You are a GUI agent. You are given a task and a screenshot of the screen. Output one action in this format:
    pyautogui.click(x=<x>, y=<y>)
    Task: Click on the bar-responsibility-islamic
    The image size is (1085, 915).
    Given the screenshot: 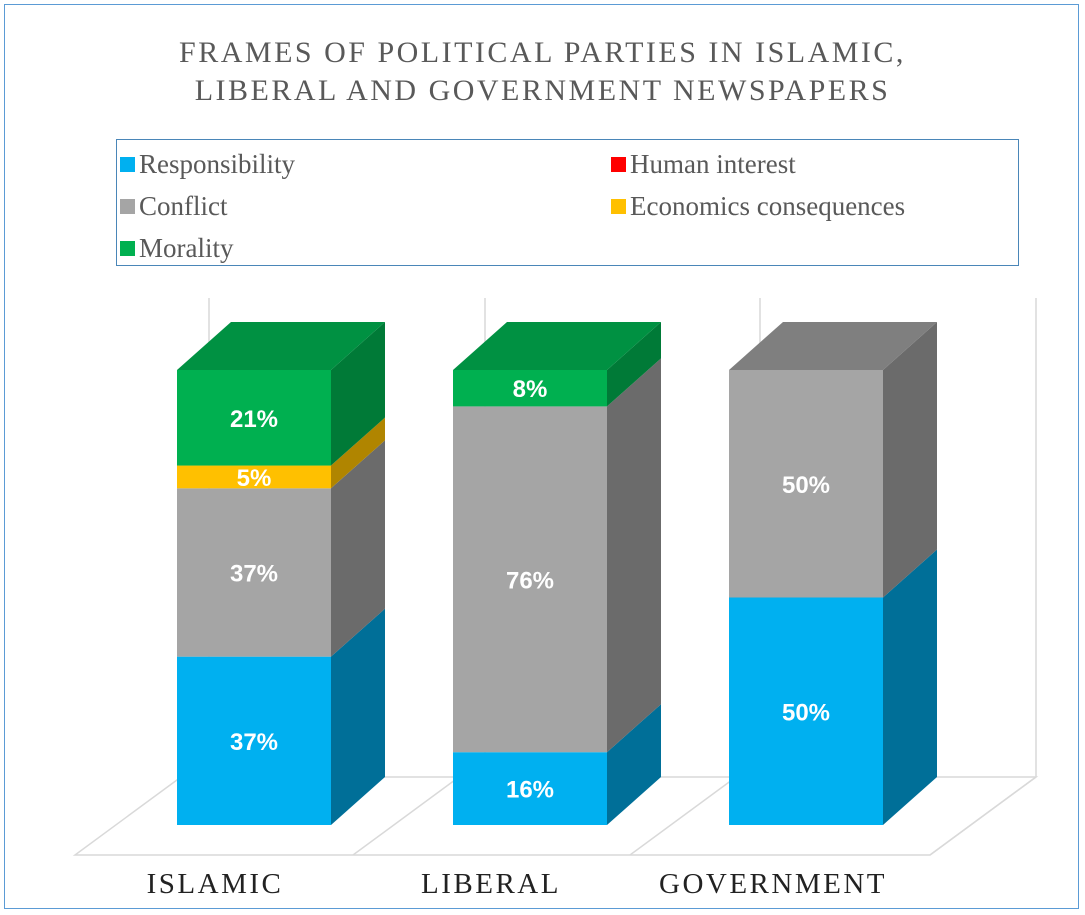 What is the action you would take?
    pyautogui.click(x=254, y=740)
    